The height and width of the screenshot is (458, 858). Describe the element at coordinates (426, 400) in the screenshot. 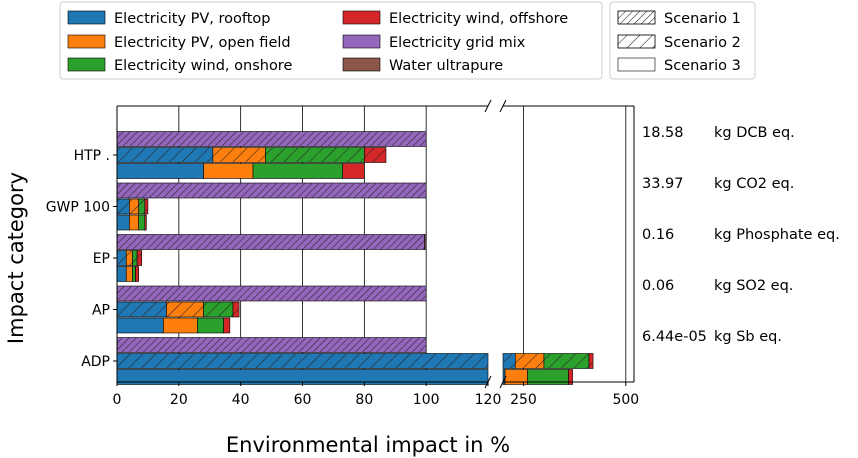

I see `x-tick-label: 100` at that location.